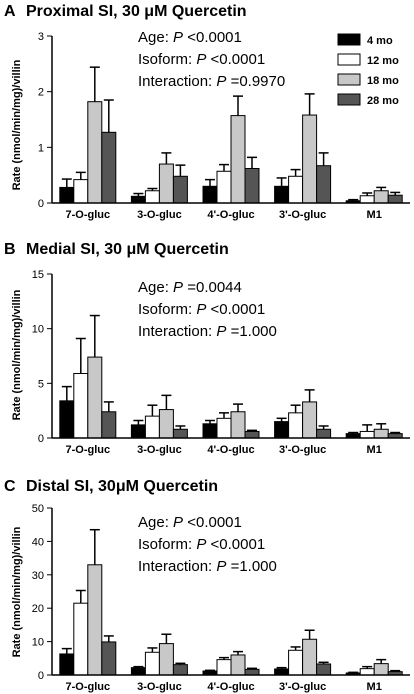  Describe the element at coordinates (38, 542) in the screenshot. I see `y-tick-label: 40` at that location.